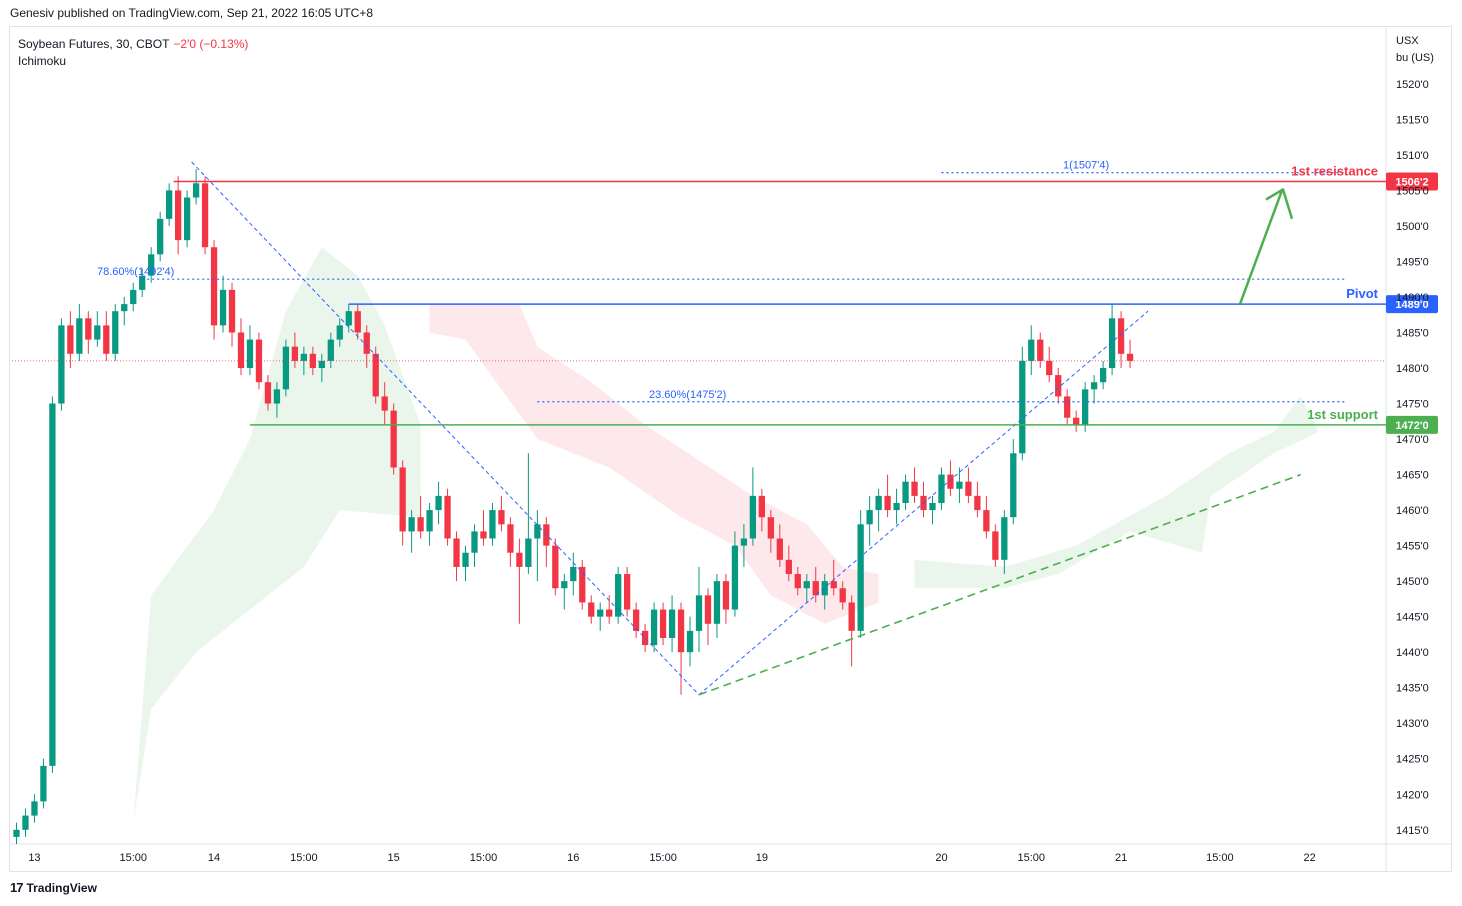  I want to click on level-text: Pivot, so click(1362, 293).